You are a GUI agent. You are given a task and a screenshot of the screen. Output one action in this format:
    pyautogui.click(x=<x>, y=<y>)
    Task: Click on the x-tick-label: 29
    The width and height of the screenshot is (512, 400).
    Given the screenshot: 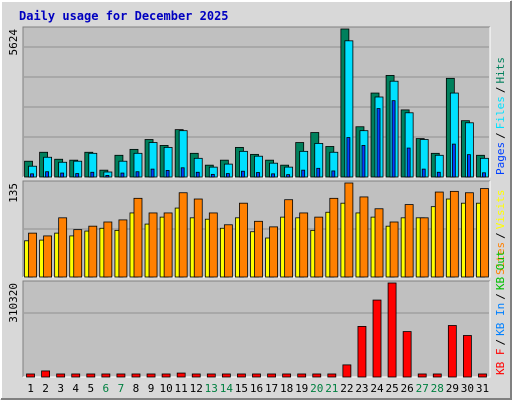 What is the action you would take?
    pyautogui.click(x=452, y=388)
    